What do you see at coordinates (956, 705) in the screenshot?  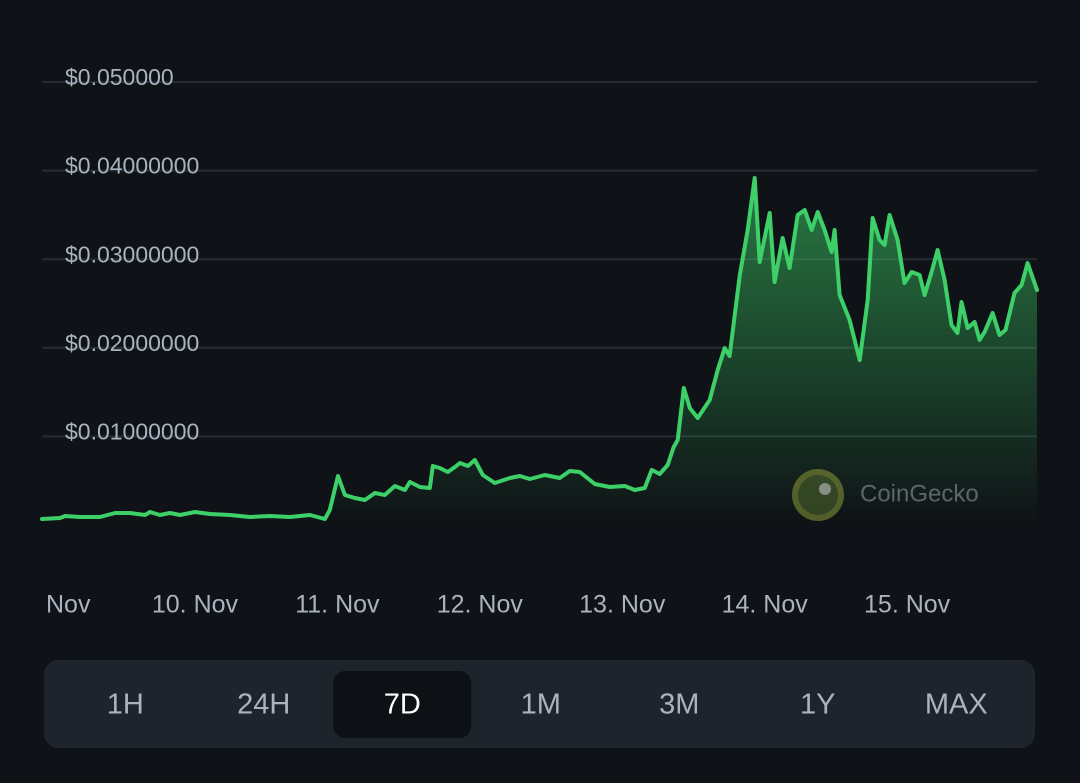 I see `range-button: MAX` at bounding box center [956, 705].